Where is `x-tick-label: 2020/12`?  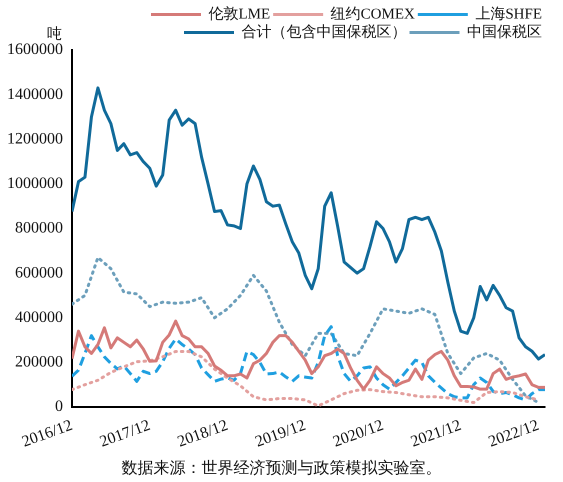 x-tick-label: 2020/12 is located at coordinates (358, 433).